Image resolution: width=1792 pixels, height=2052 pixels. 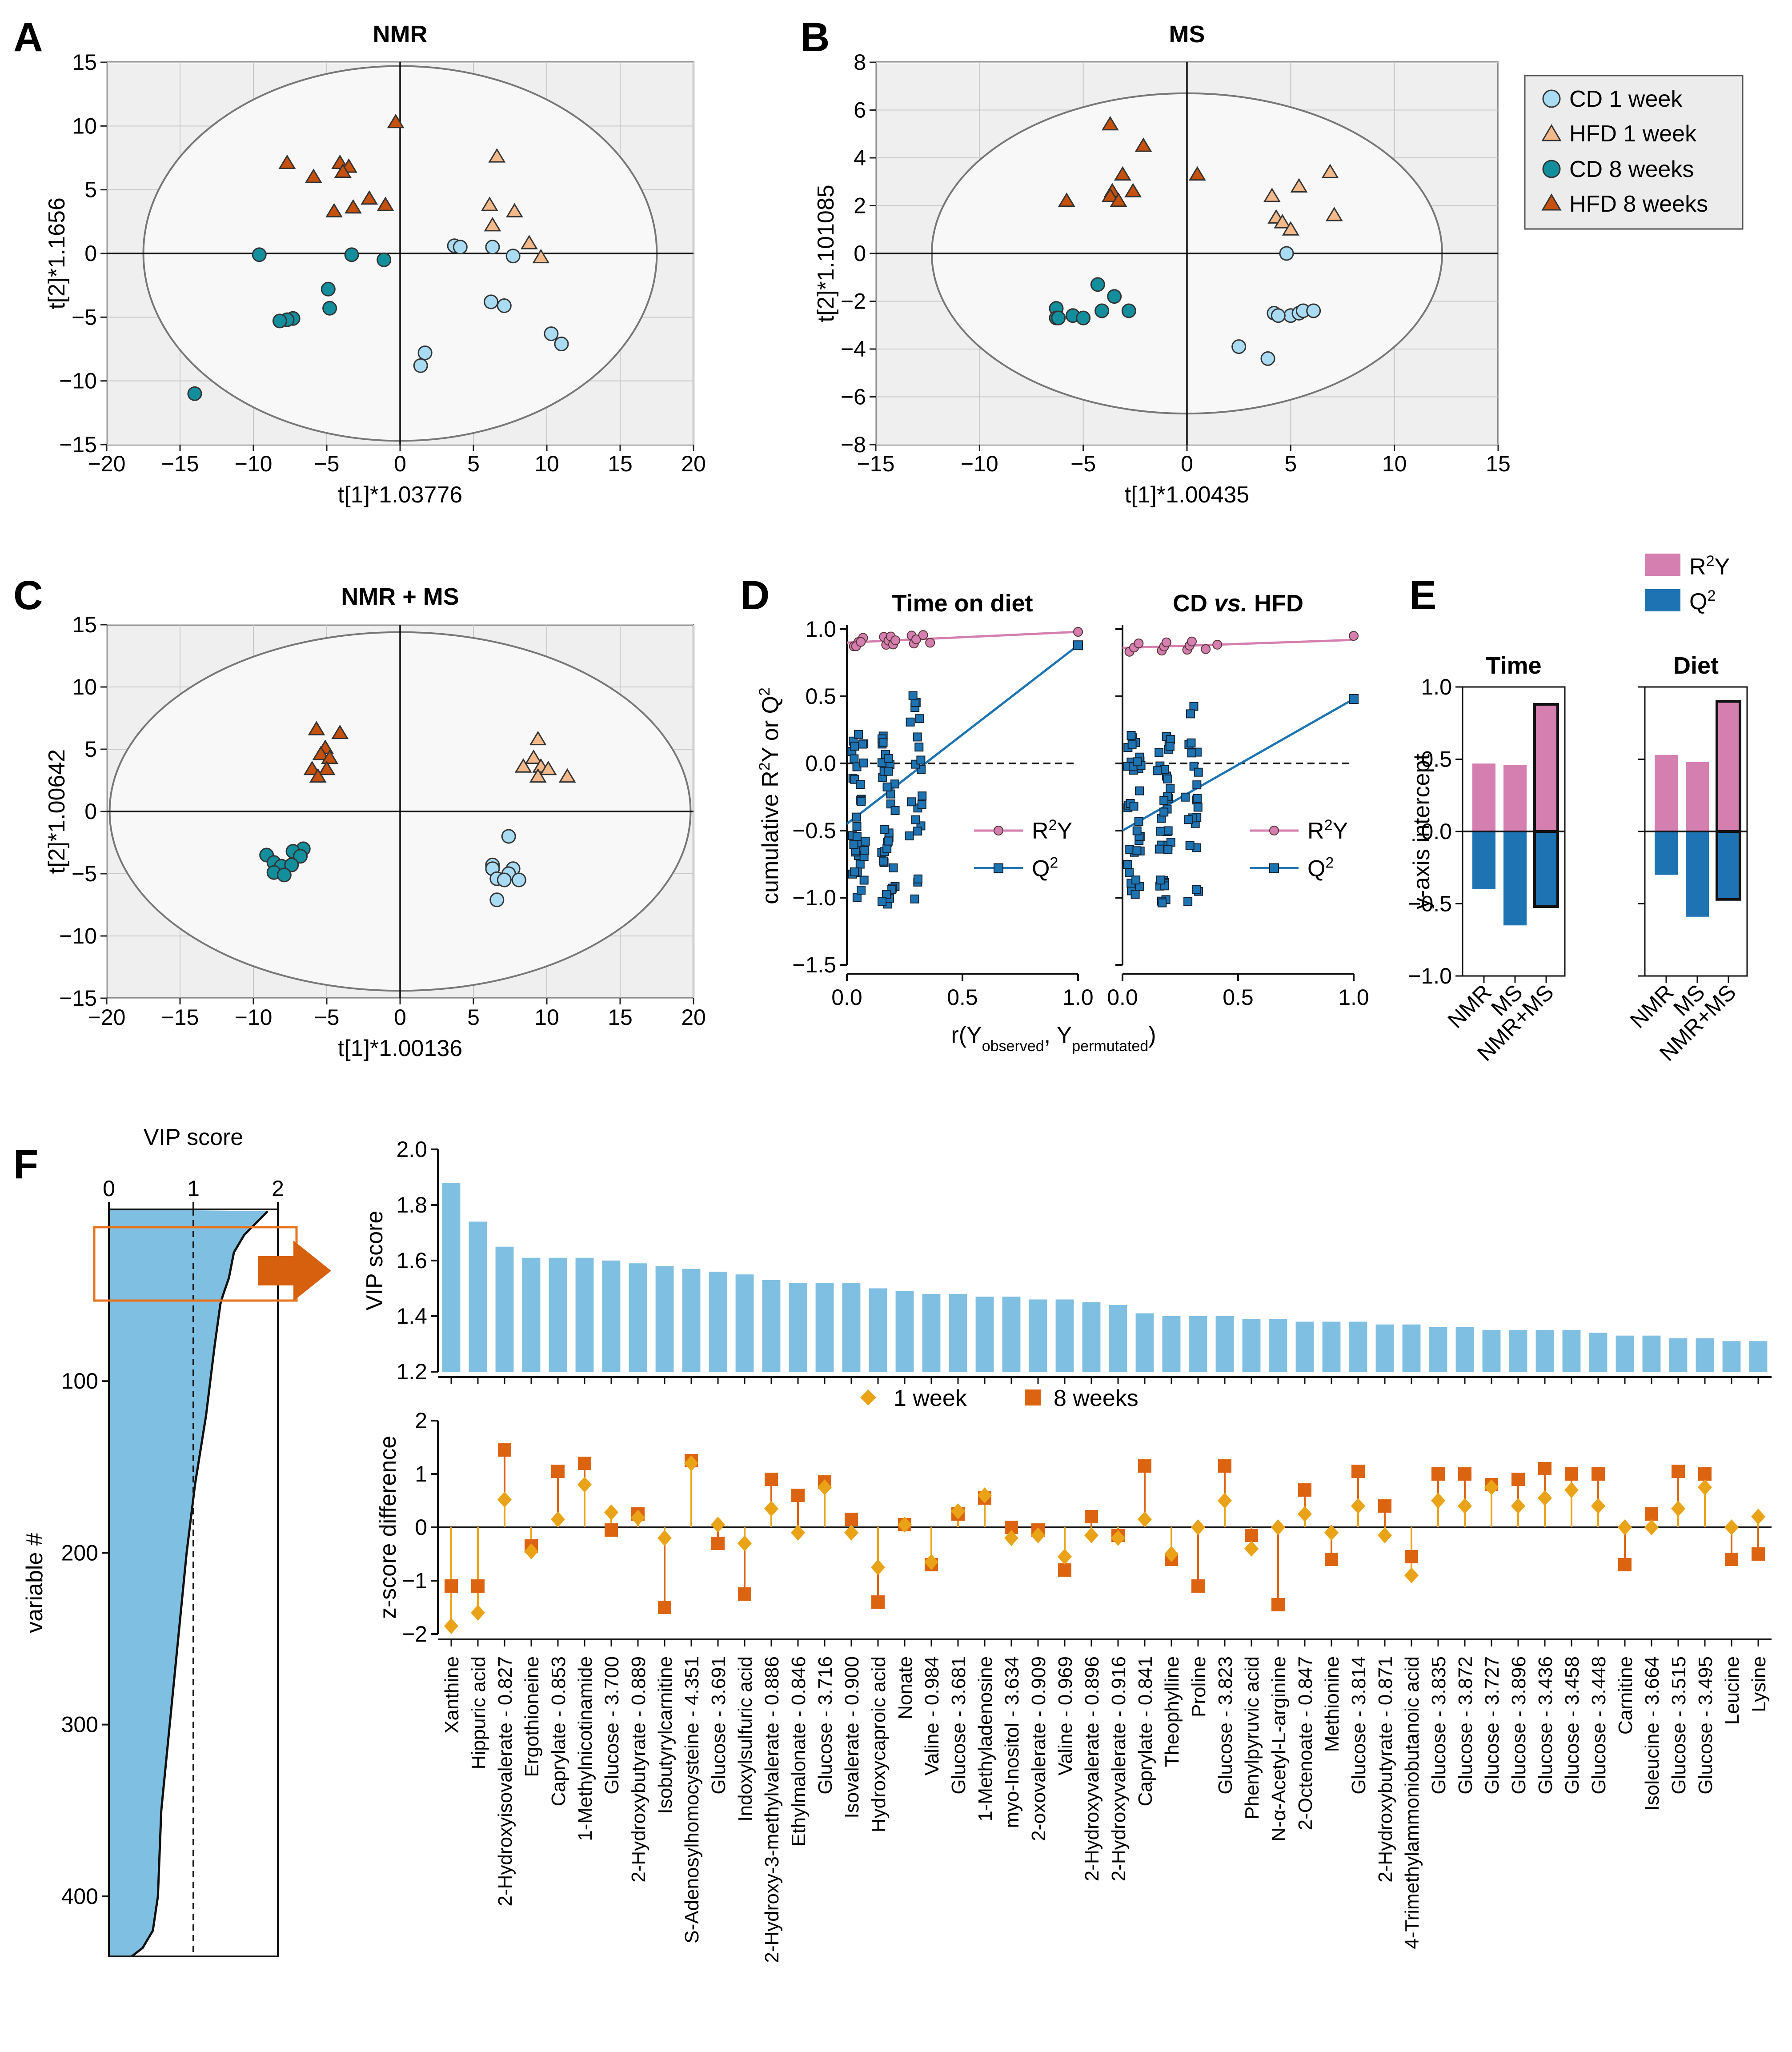 I want to click on q2-regression-line, so click(x=962, y=734).